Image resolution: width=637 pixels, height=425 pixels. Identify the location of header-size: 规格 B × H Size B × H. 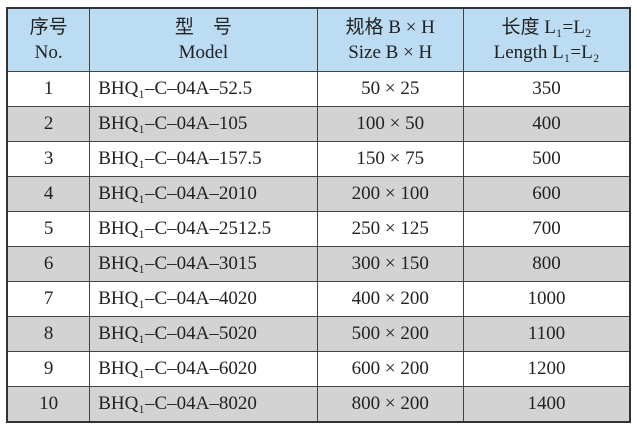
(390, 39).